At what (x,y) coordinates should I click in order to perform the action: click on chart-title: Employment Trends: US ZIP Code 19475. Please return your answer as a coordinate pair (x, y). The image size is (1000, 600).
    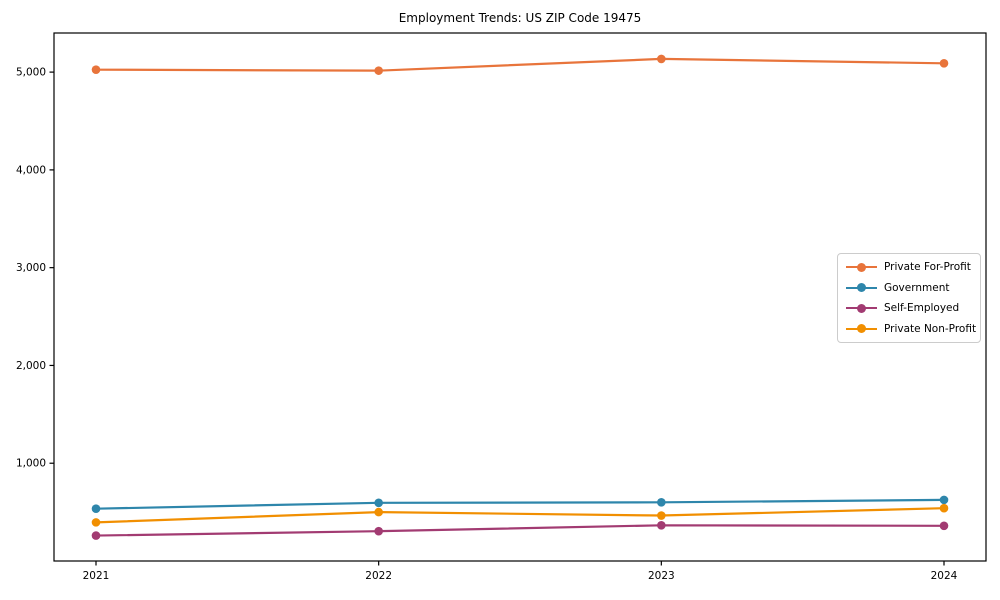
    Looking at the image, I should click on (520, 18).